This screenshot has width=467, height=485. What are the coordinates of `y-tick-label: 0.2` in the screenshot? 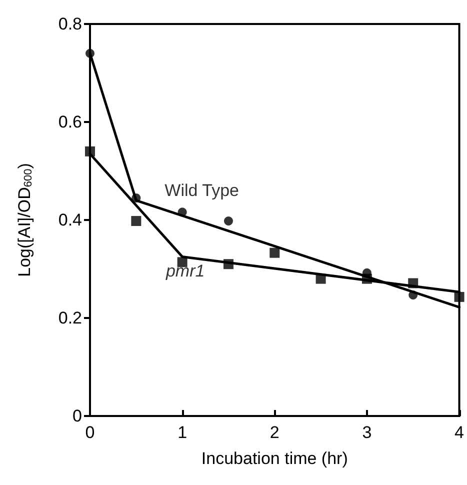 It's located at (70, 318).